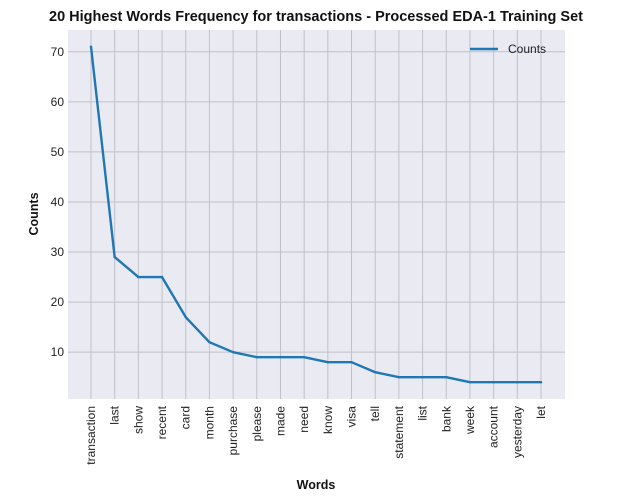 This screenshot has width=633, height=502. What do you see at coordinates (470, 420) in the screenshot?
I see `x-tick-label: week` at bounding box center [470, 420].